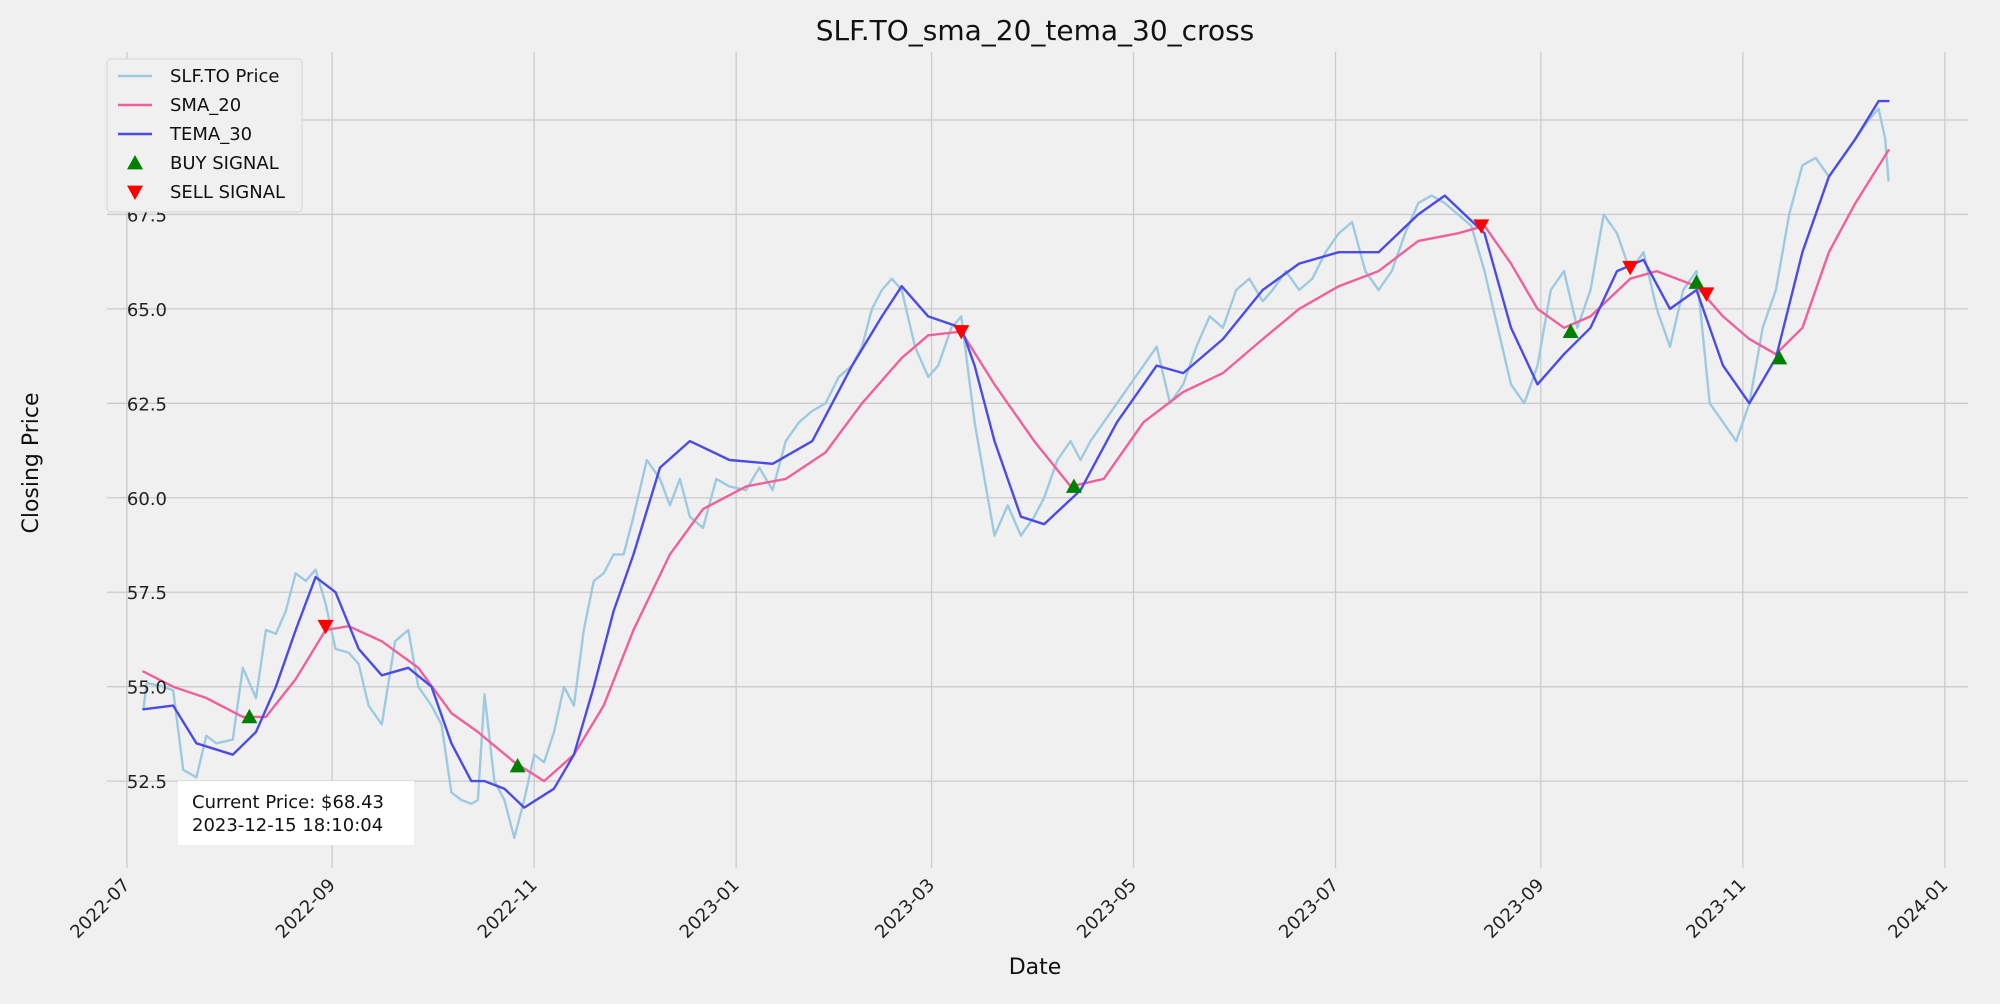 This screenshot has width=2000, height=1004. What do you see at coordinates (224, 163) in the screenshot?
I see `legend-label-buy-signal: BUY SIGNAL` at bounding box center [224, 163].